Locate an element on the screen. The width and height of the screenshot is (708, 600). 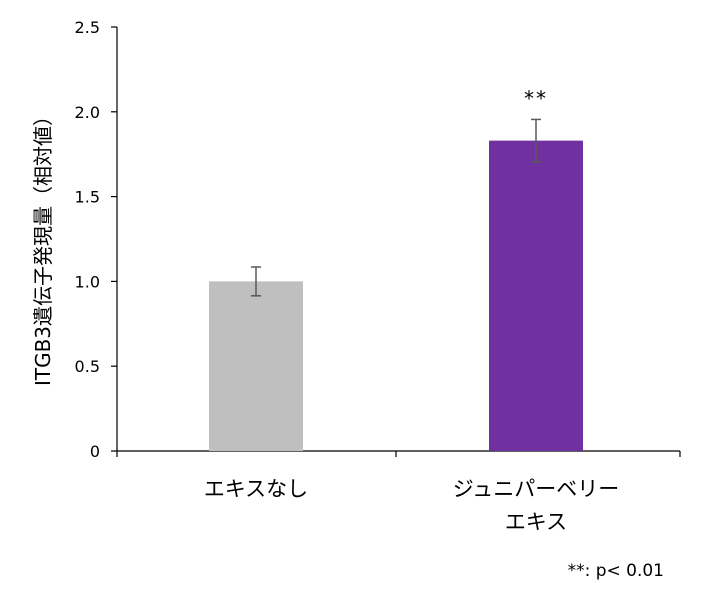
x-category-label: エキスなし is located at coordinates (256, 489).